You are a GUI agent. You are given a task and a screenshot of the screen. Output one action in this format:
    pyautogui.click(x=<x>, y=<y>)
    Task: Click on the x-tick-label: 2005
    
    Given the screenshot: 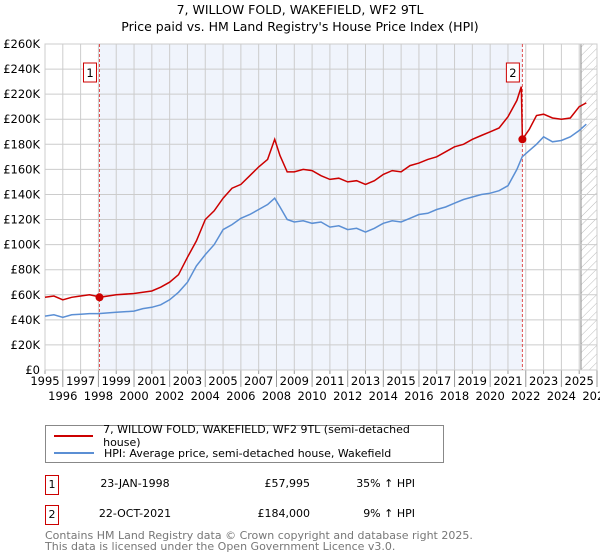 What is the action you would take?
    pyautogui.click(x=222, y=381)
    